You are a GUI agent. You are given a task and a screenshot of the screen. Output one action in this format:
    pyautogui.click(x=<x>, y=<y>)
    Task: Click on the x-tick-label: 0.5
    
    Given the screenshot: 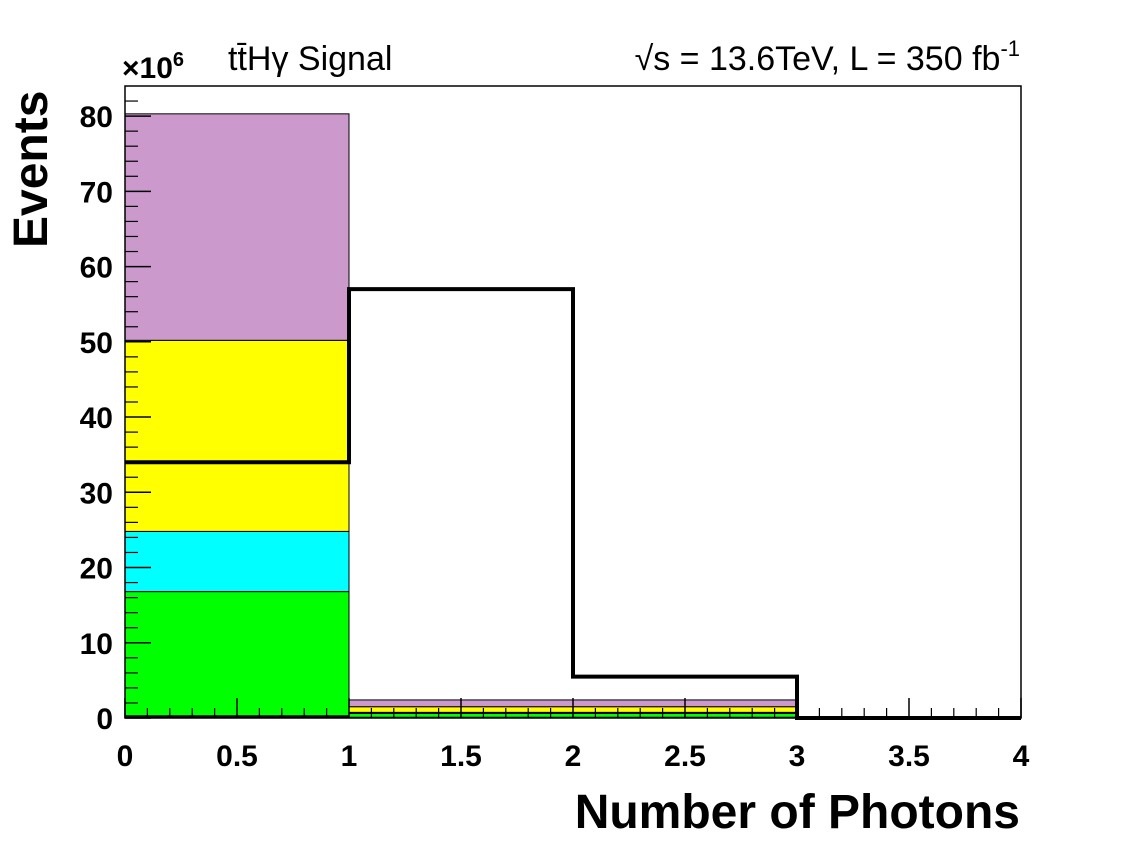 What is the action you would take?
    pyautogui.click(x=237, y=756)
    